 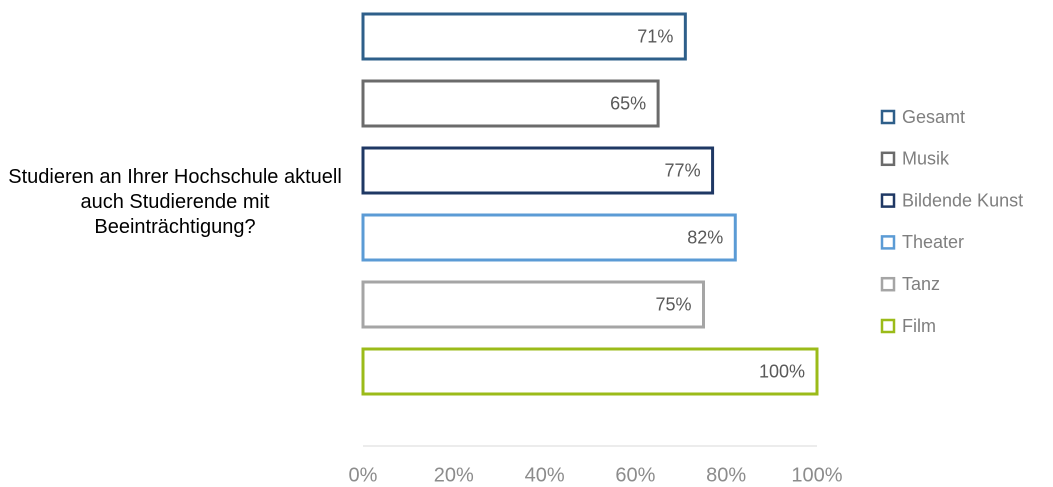 What do you see at coordinates (962, 200) in the screenshot?
I see `legend-label: Bildende Kunst` at bounding box center [962, 200].